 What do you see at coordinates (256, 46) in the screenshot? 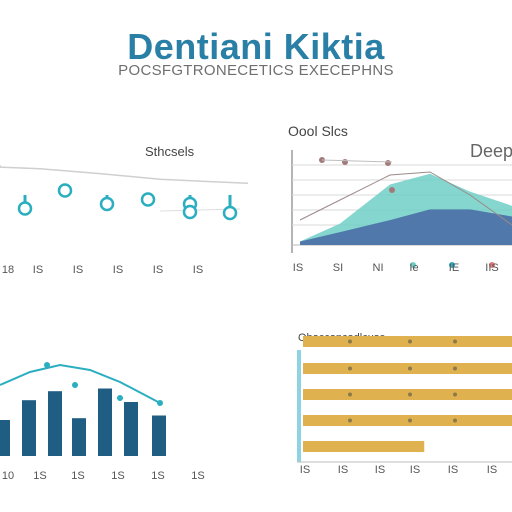
I see `page-title: Dentiani Kiktia` at bounding box center [256, 46].